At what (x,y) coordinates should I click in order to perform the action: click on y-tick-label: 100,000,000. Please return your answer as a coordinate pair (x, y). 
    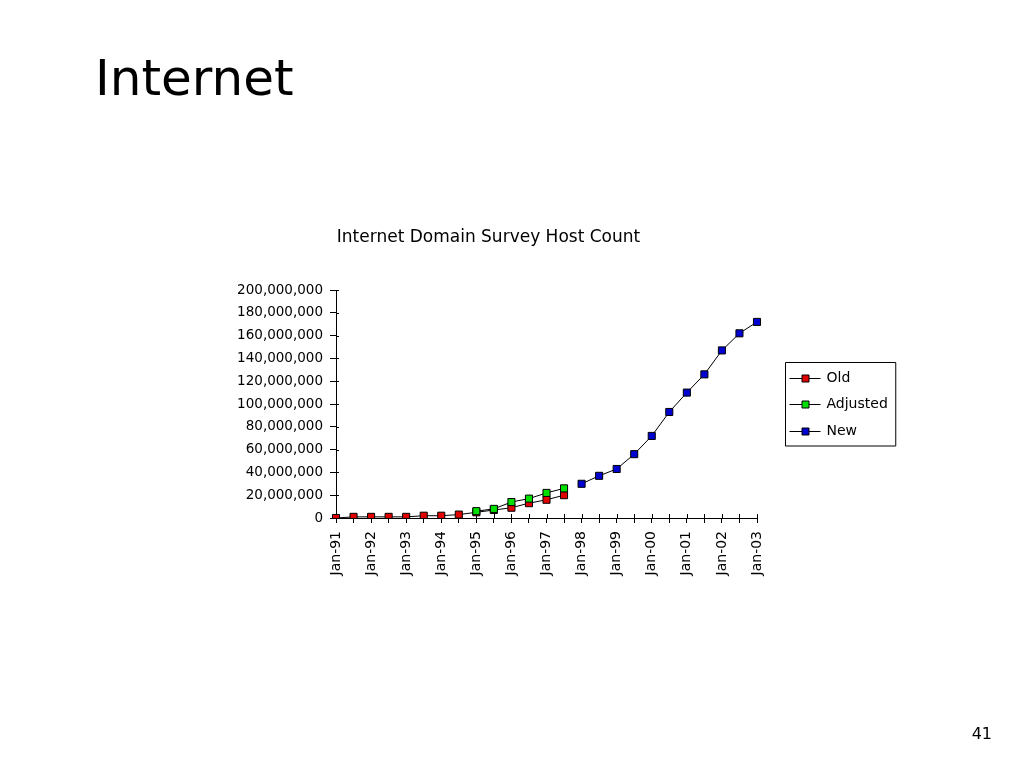
    Looking at the image, I should click on (280, 402).